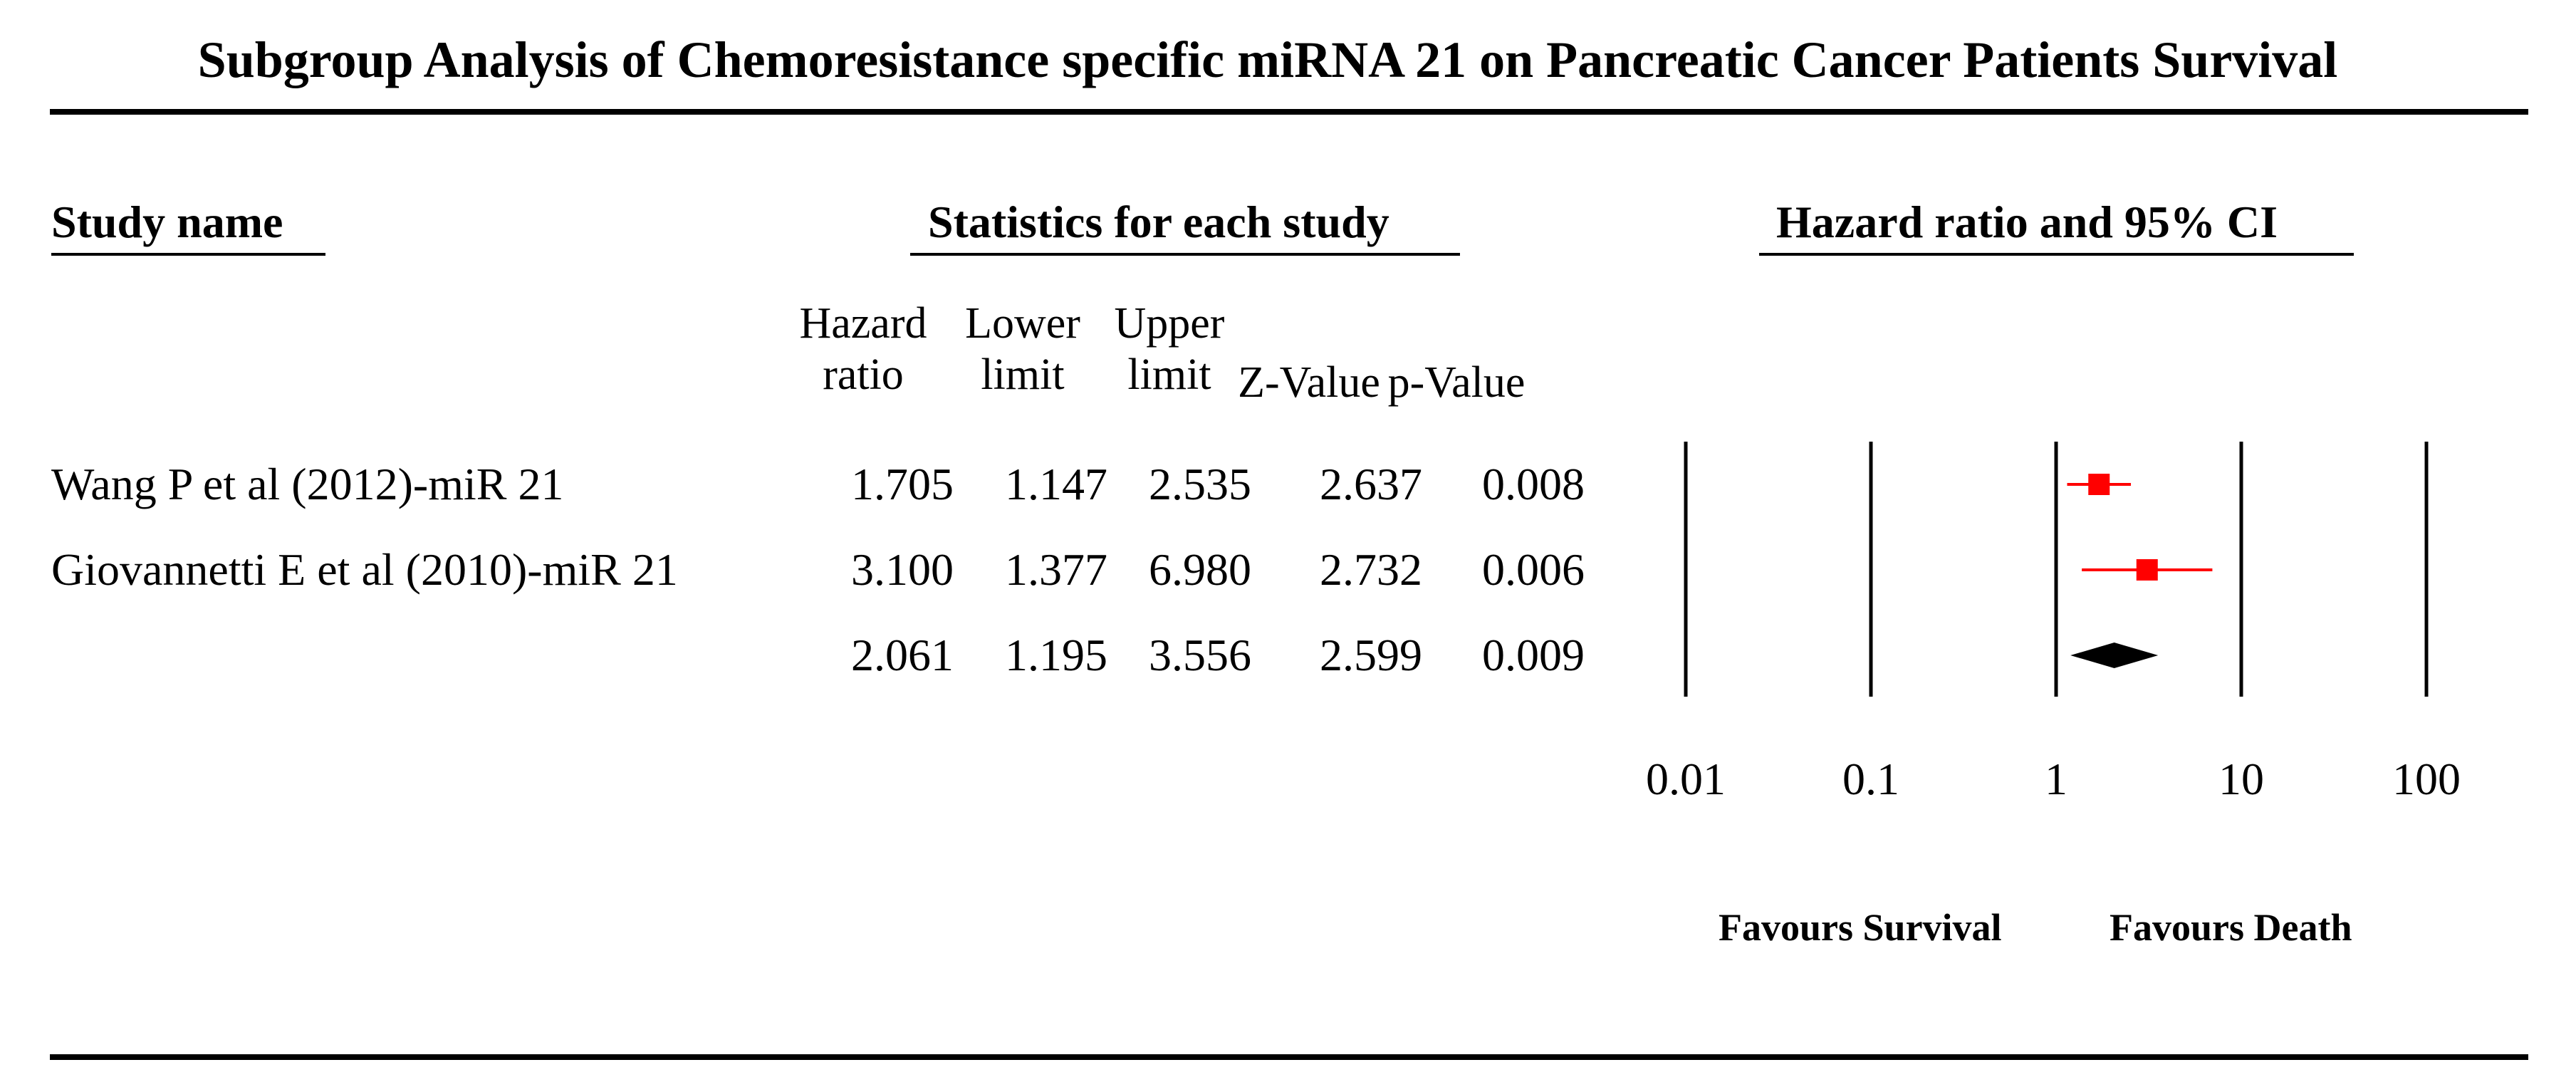  What do you see at coordinates (2114, 655) in the screenshot?
I see `summary-diamond` at bounding box center [2114, 655].